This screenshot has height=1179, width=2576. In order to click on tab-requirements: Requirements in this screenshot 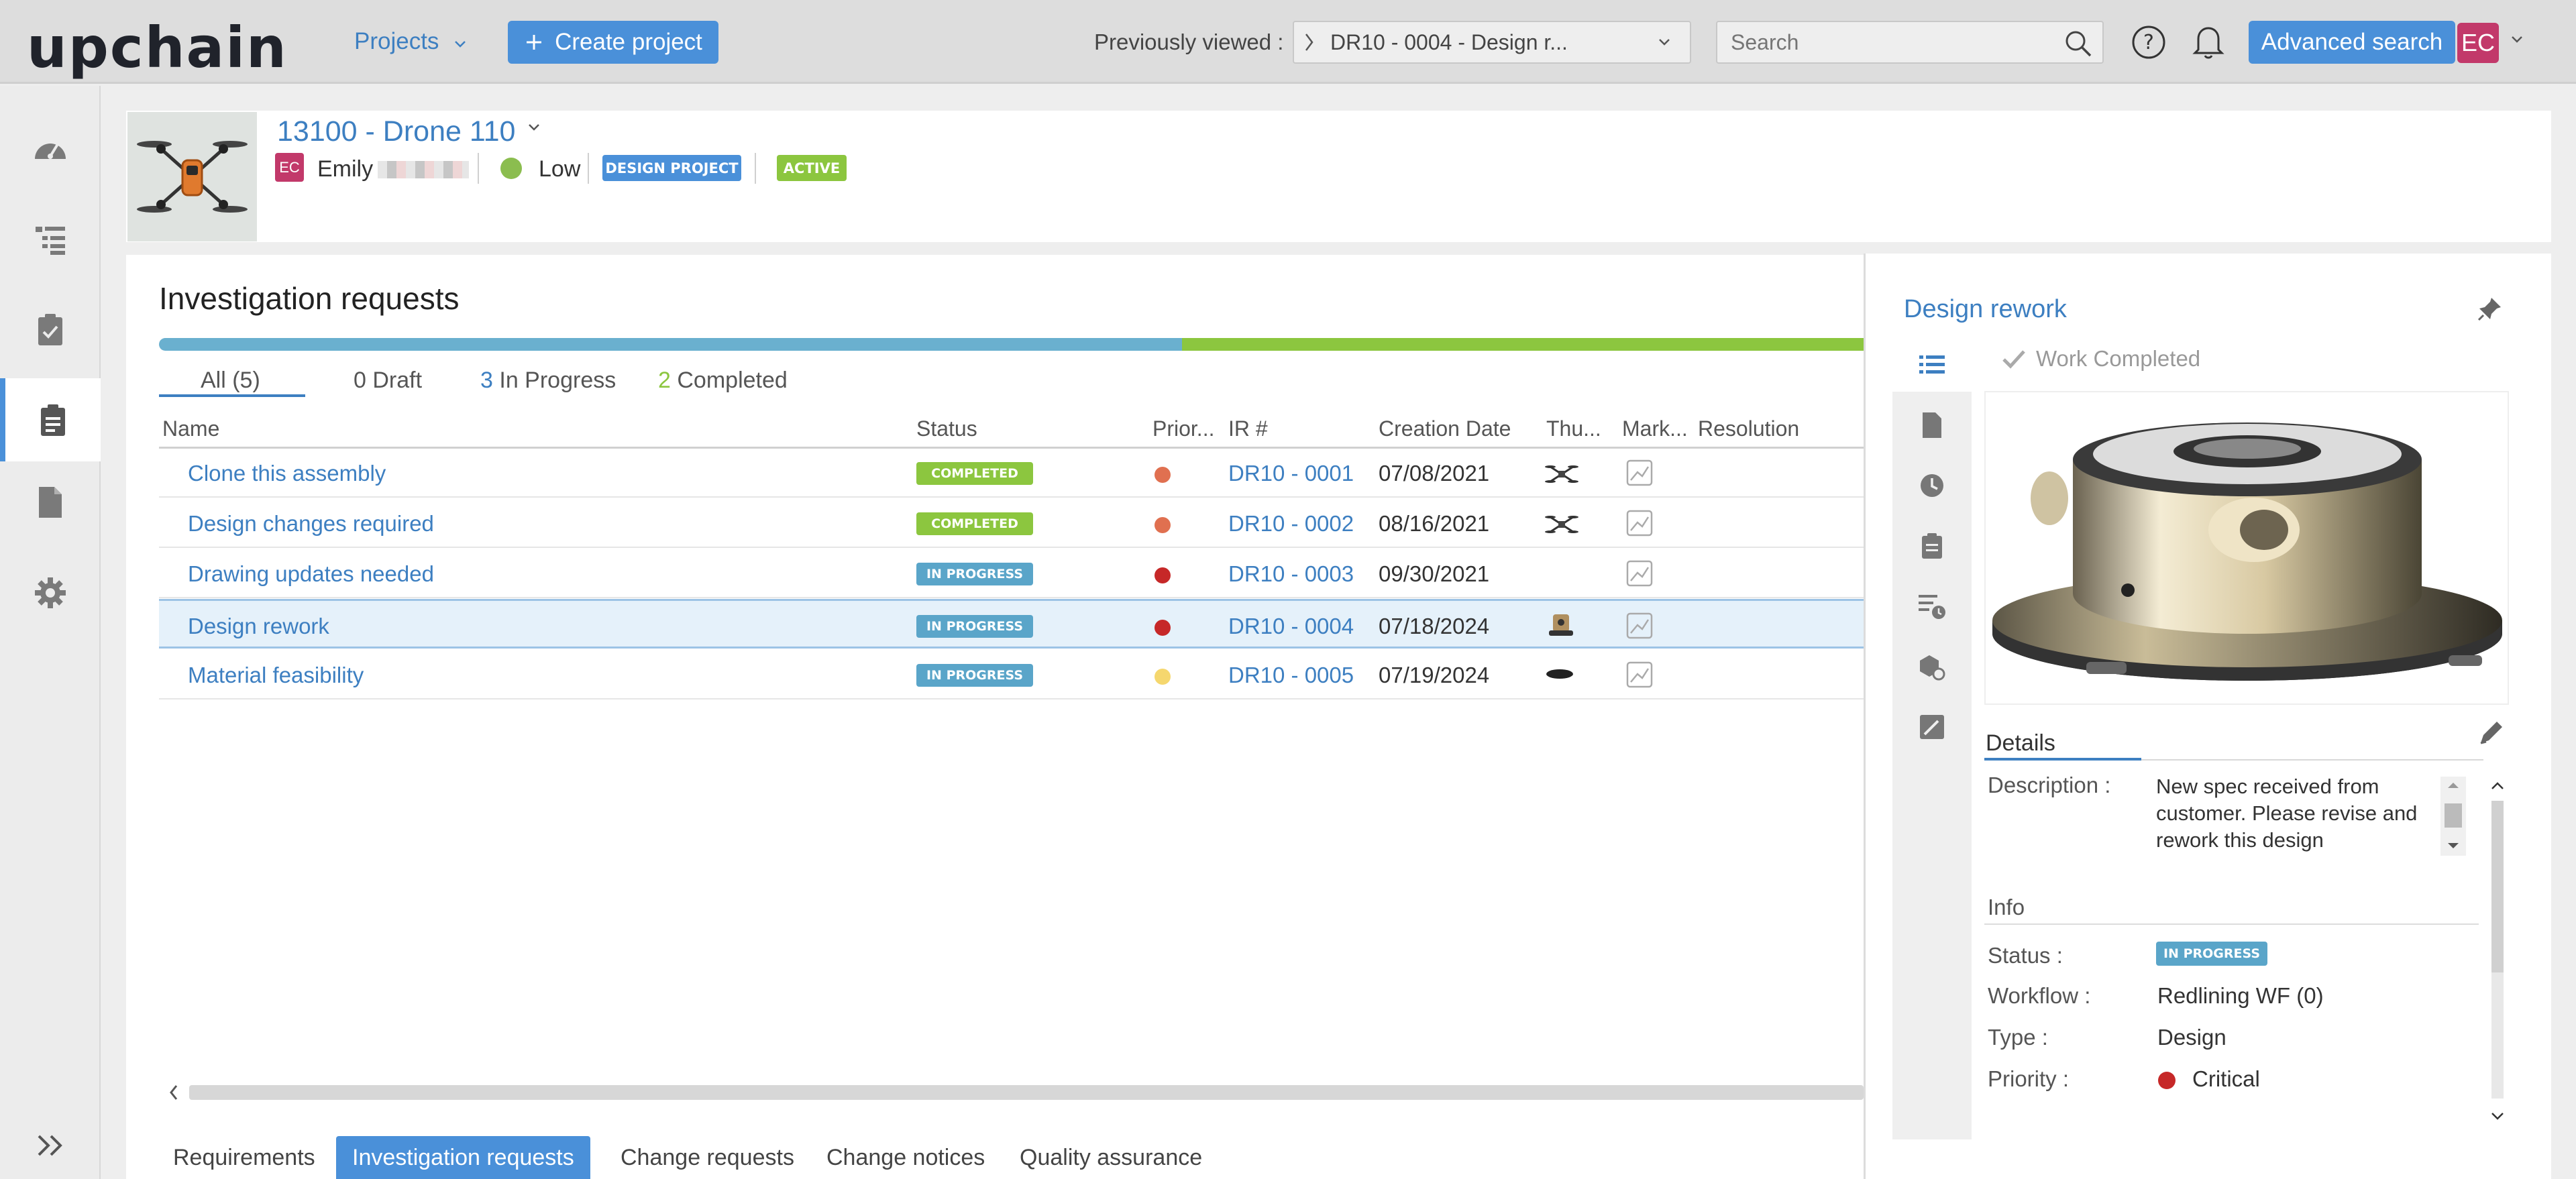, I will do `click(244, 1157)`.